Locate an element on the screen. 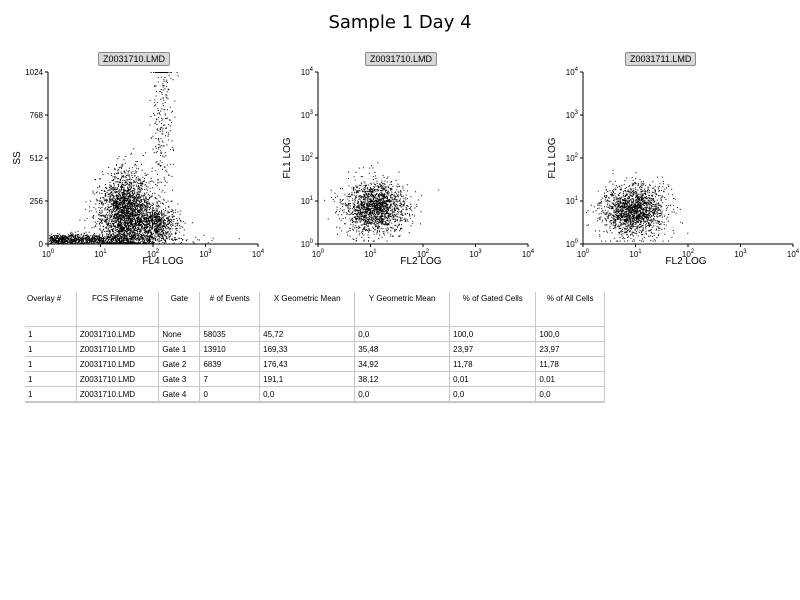 This screenshot has width=800, height=600. table-cell: 169,33 is located at coordinates (307, 349).